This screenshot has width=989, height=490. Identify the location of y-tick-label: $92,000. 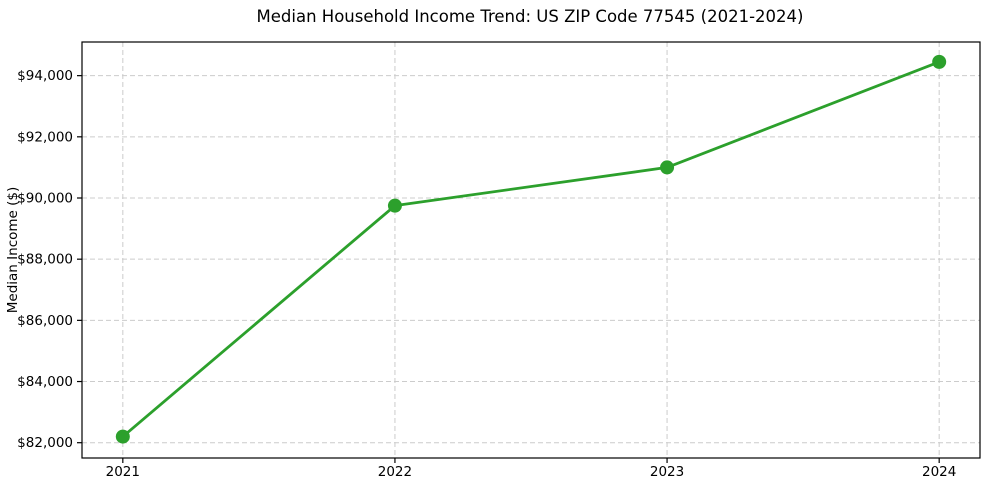
(45, 137).